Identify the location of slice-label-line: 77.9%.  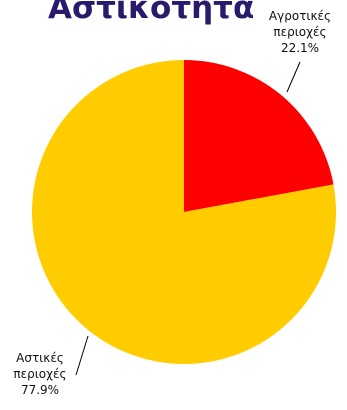
(40, 390).